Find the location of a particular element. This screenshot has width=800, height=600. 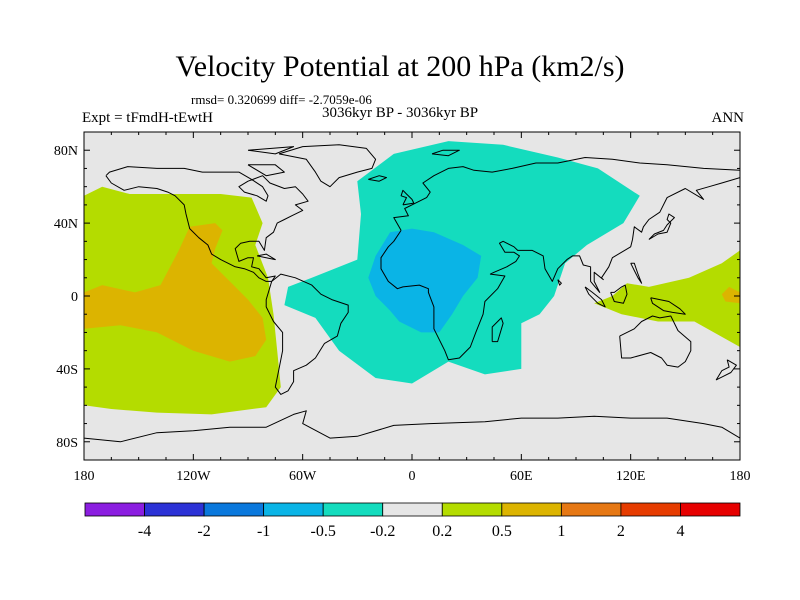

colorbar-label: -0.2 is located at coordinates (382, 531).